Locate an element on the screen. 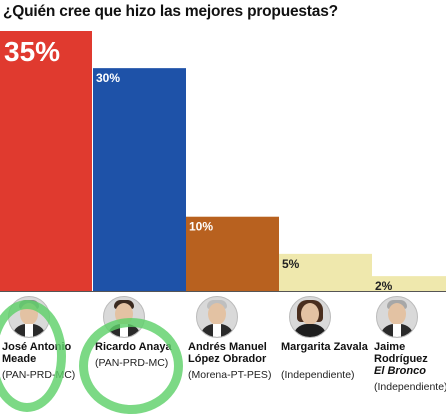 The image size is (446, 414). candidate-photo-meade is located at coordinates (29, 317).